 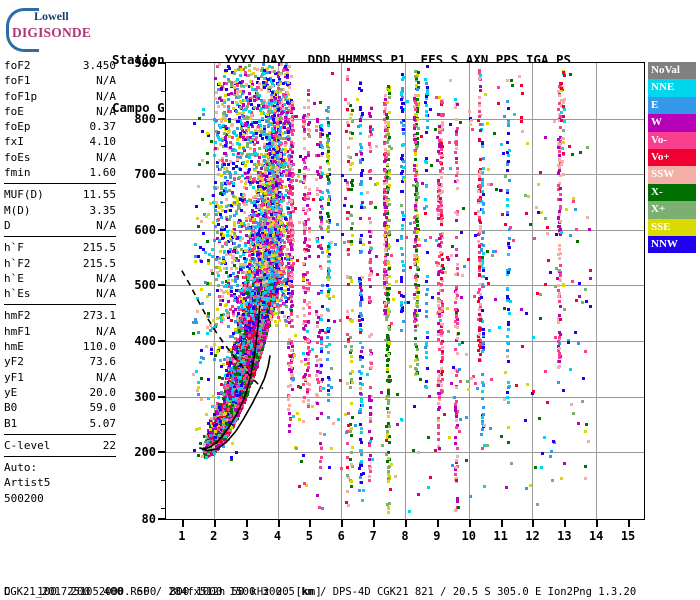 What do you see at coordinates (14, 111) in the screenshot?
I see `param-key: foE` at bounding box center [14, 111].